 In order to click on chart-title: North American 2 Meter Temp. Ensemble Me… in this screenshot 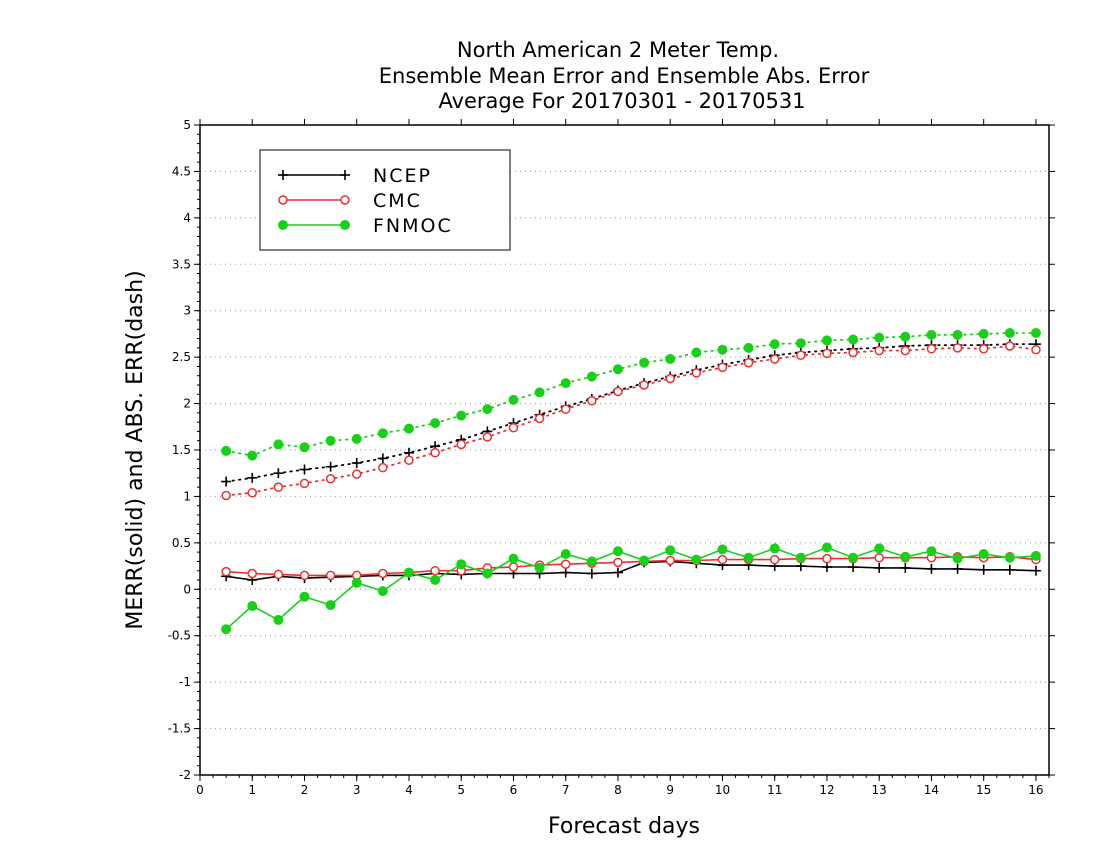, I will do `click(624, 75)`.